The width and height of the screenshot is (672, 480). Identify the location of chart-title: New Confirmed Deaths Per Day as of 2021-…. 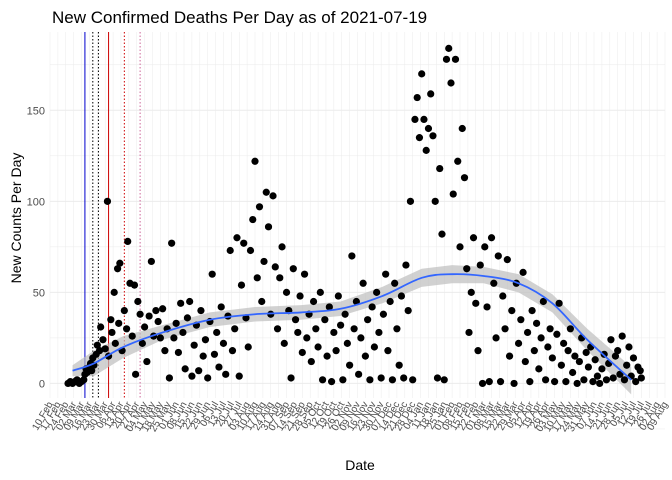
(239, 17).